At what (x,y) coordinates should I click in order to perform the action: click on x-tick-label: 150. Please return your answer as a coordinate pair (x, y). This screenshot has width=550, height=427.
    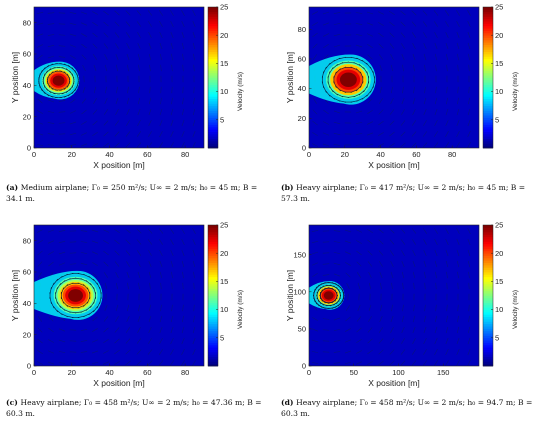
    Looking at the image, I should click on (443, 372).